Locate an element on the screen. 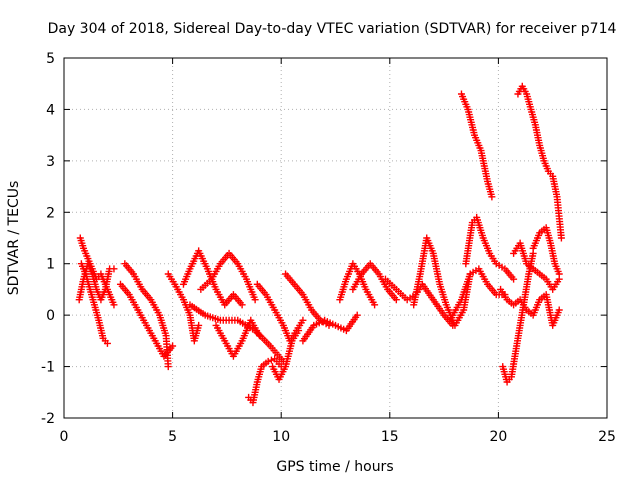 The width and height of the screenshot is (640, 480). y-axis-label: SDTVAR / TECUs is located at coordinates (14, 238).